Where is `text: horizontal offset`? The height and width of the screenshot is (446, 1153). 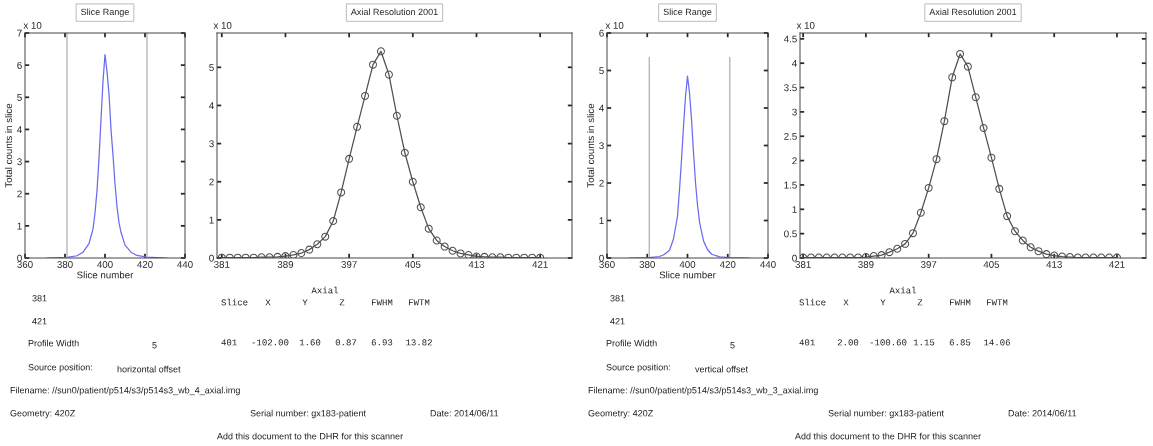
text: horizontal offset is located at coordinates (149, 369).